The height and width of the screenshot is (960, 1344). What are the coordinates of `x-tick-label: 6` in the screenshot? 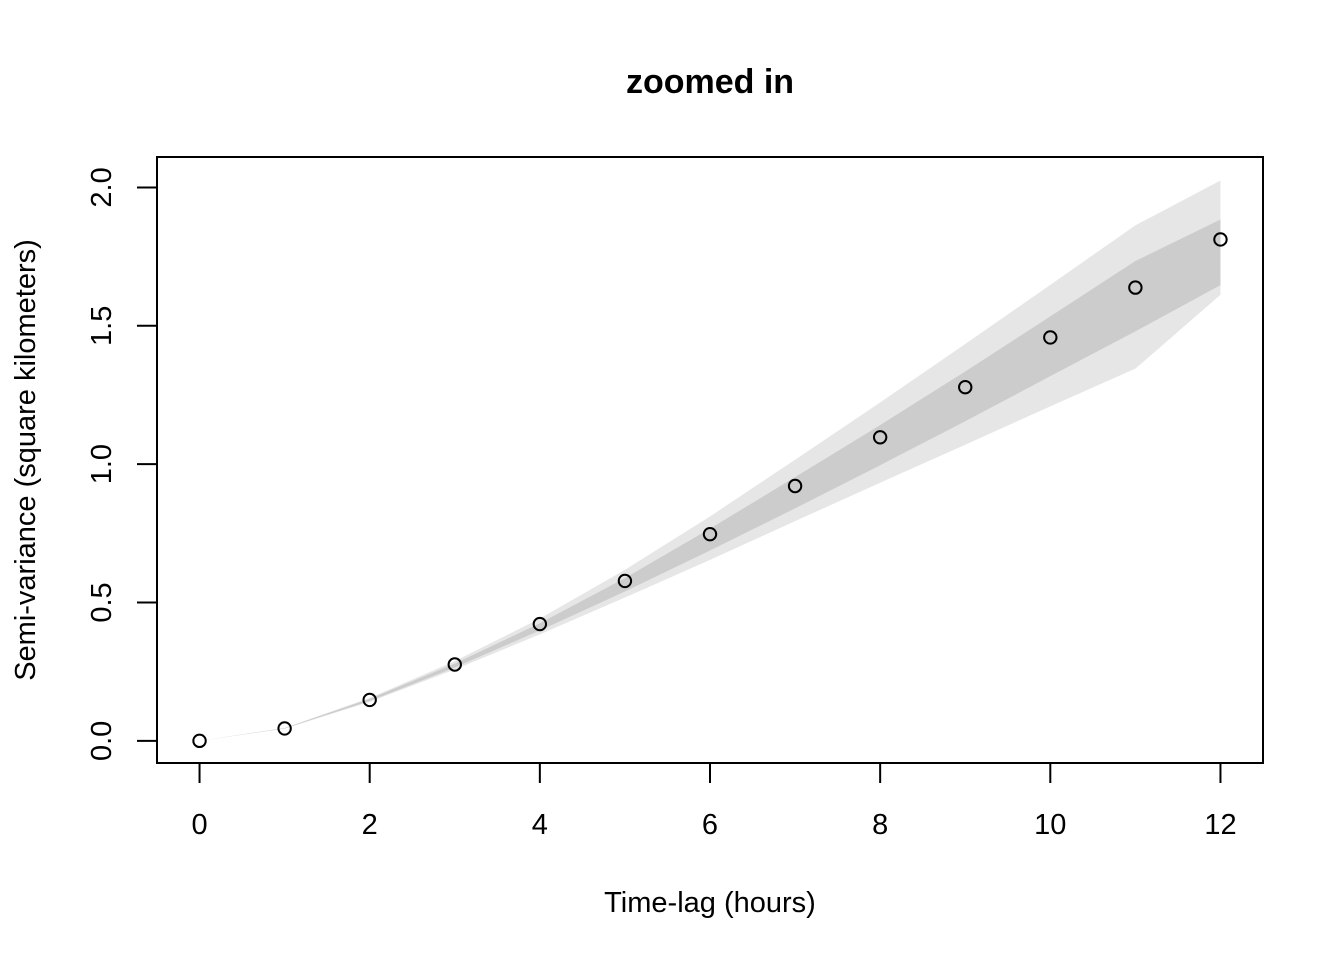 It's located at (710, 825).